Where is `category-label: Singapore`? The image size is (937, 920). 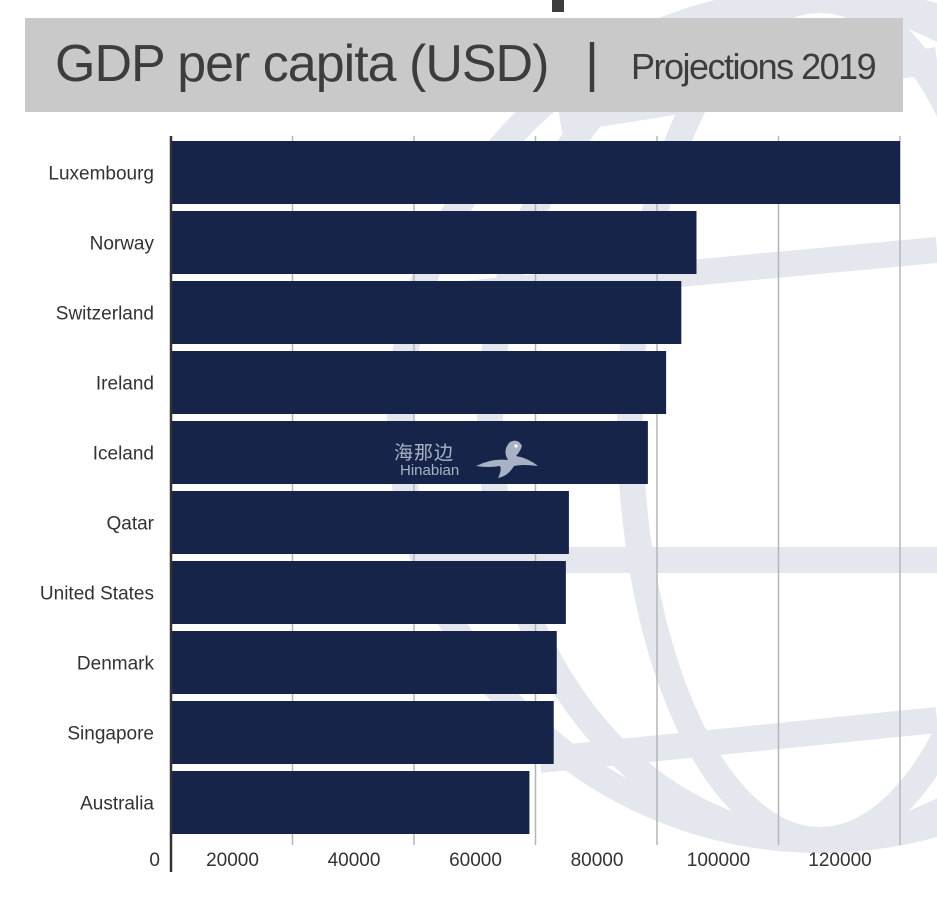 category-label: Singapore is located at coordinates (110, 734).